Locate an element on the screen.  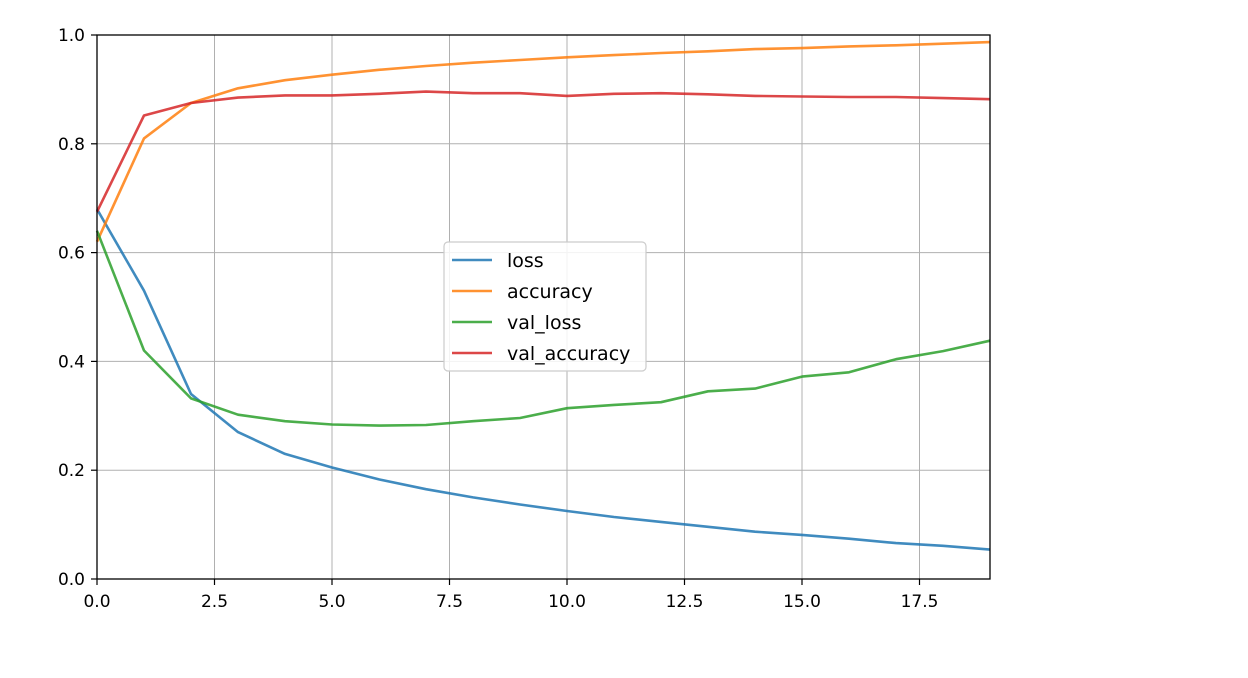
x-tick-label: 17.5 is located at coordinates (920, 602).